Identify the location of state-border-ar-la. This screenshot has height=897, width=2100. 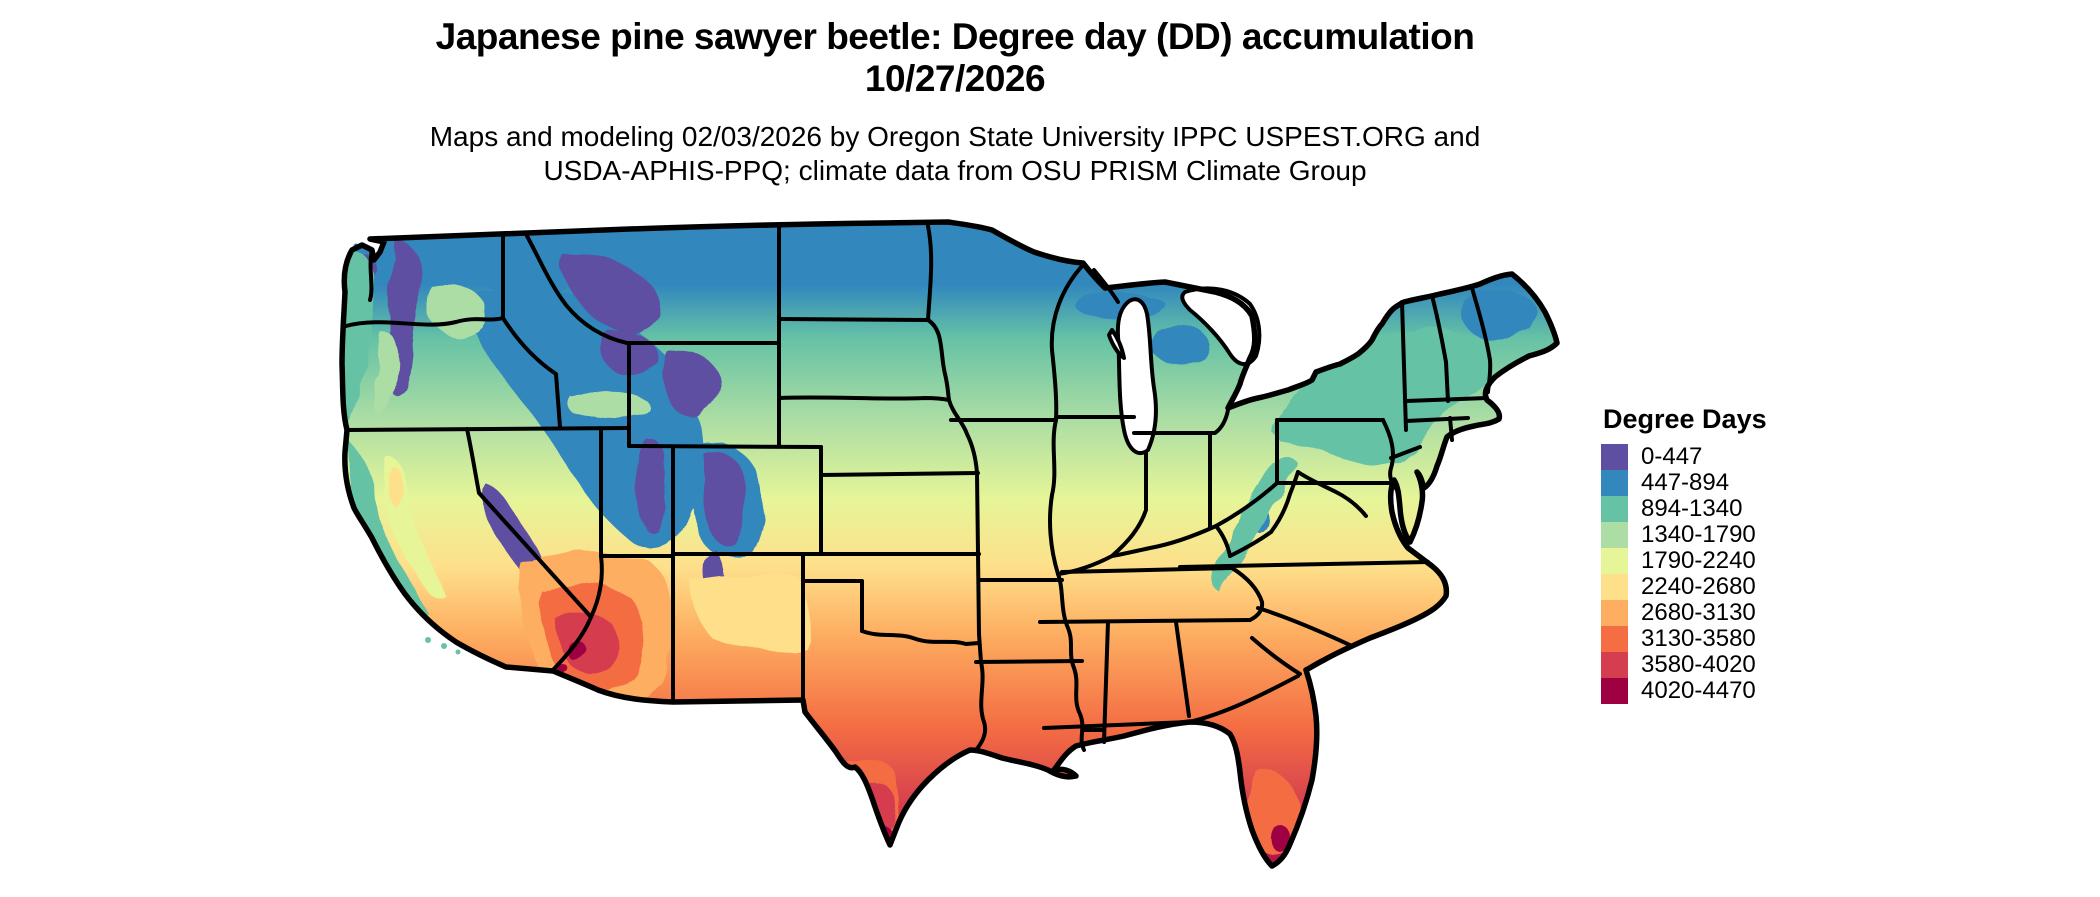
(1029, 661).